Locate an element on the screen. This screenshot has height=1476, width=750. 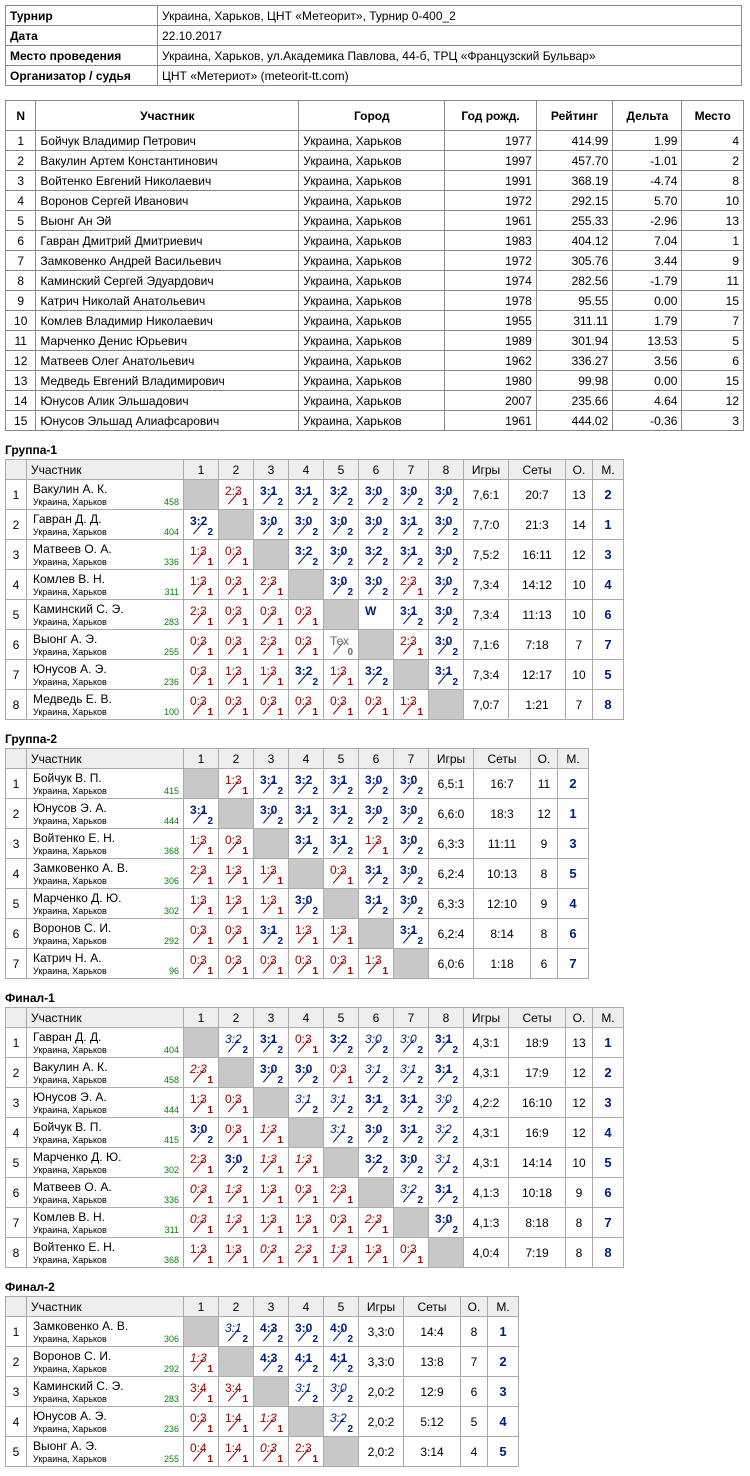
row-number: 1 is located at coordinates (16, 783).